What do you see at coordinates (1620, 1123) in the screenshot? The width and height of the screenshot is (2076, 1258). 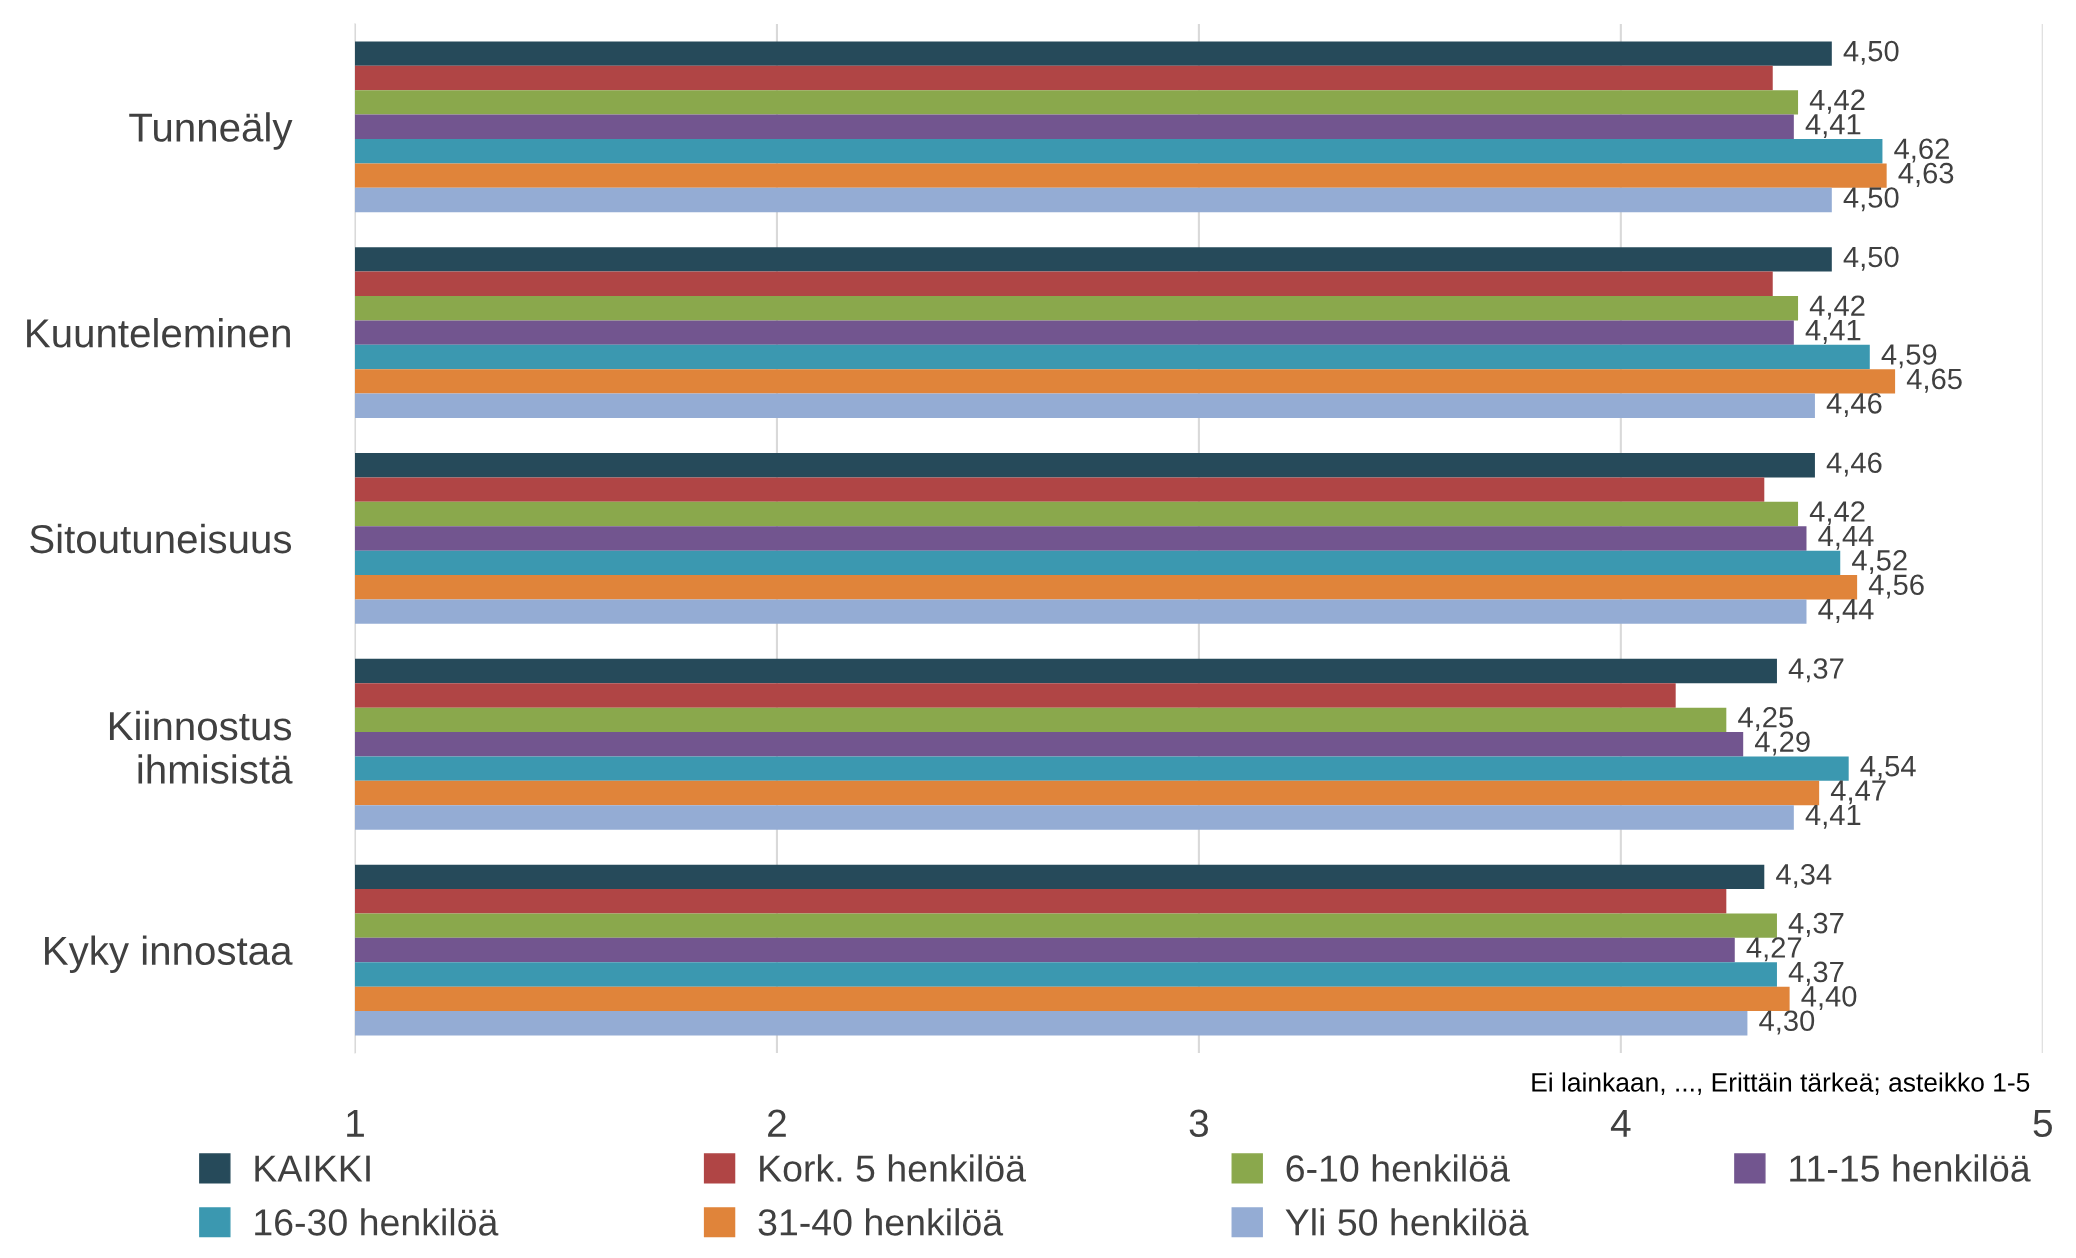 I see `x-tick-label: 4` at bounding box center [1620, 1123].